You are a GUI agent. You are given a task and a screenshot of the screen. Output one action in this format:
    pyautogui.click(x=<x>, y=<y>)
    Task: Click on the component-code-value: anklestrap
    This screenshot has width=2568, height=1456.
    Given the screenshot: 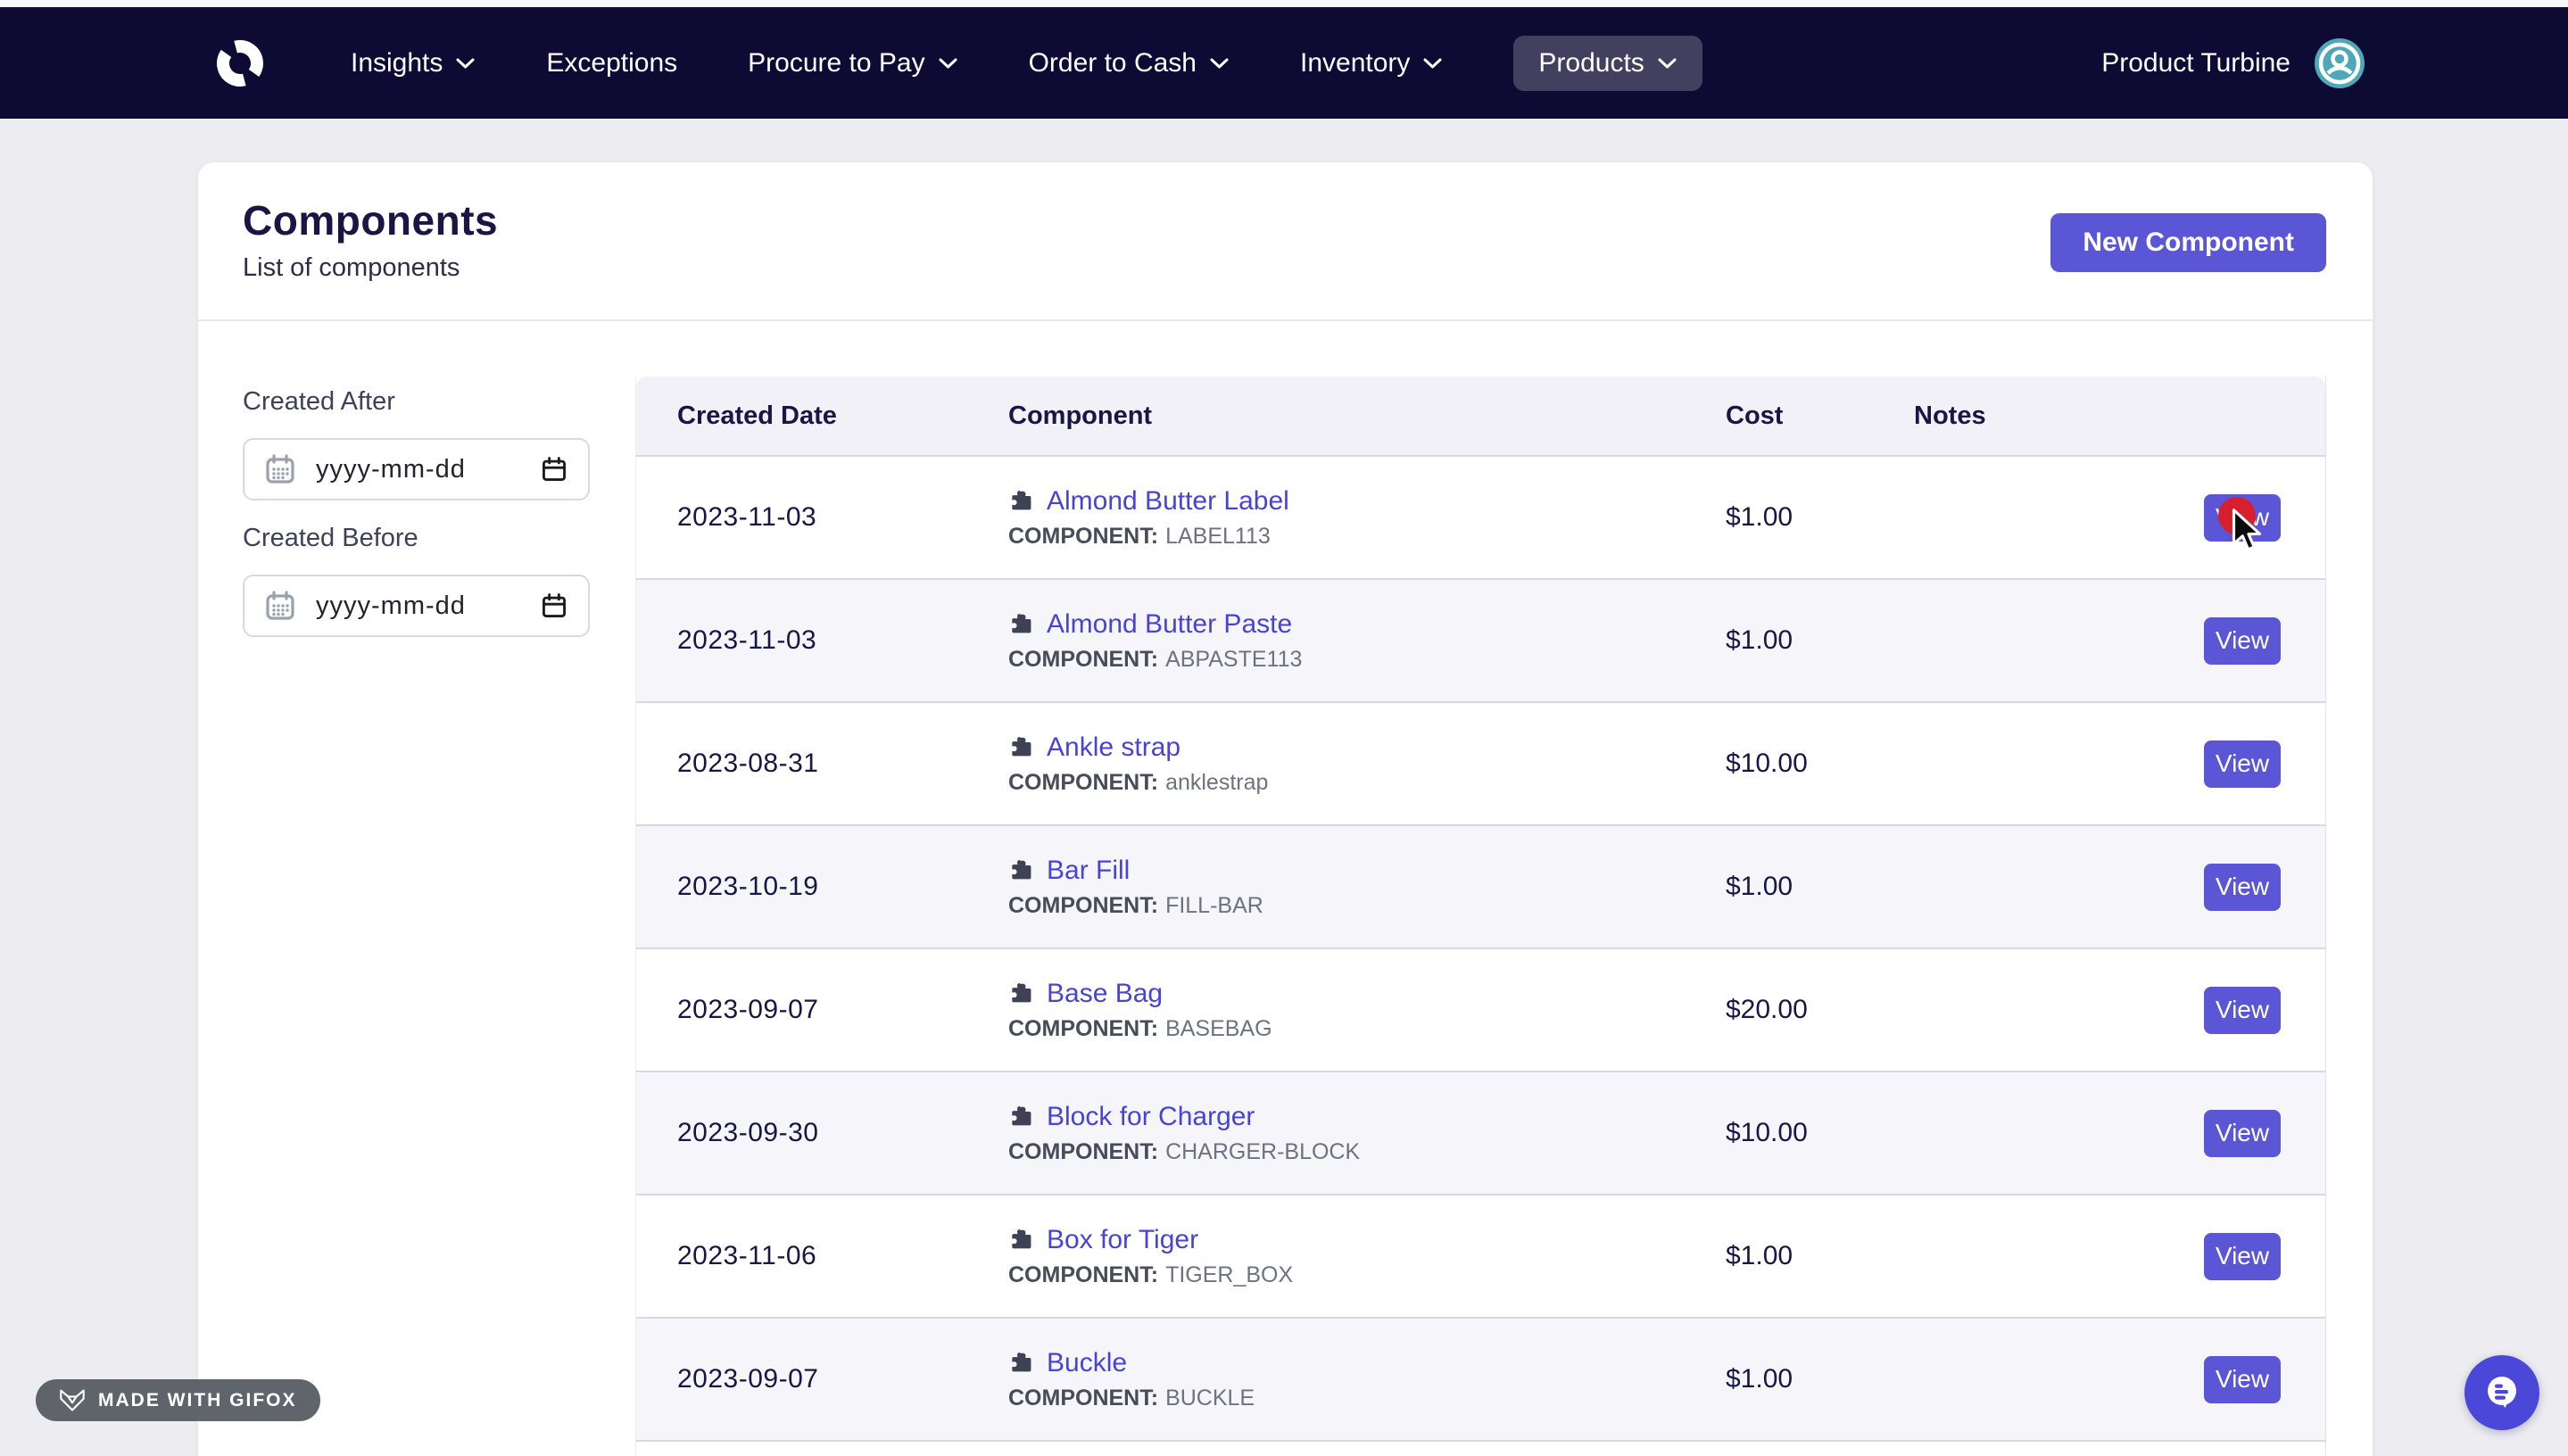 What is the action you would take?
    pyautogui.click(x=1217, y=782)
    